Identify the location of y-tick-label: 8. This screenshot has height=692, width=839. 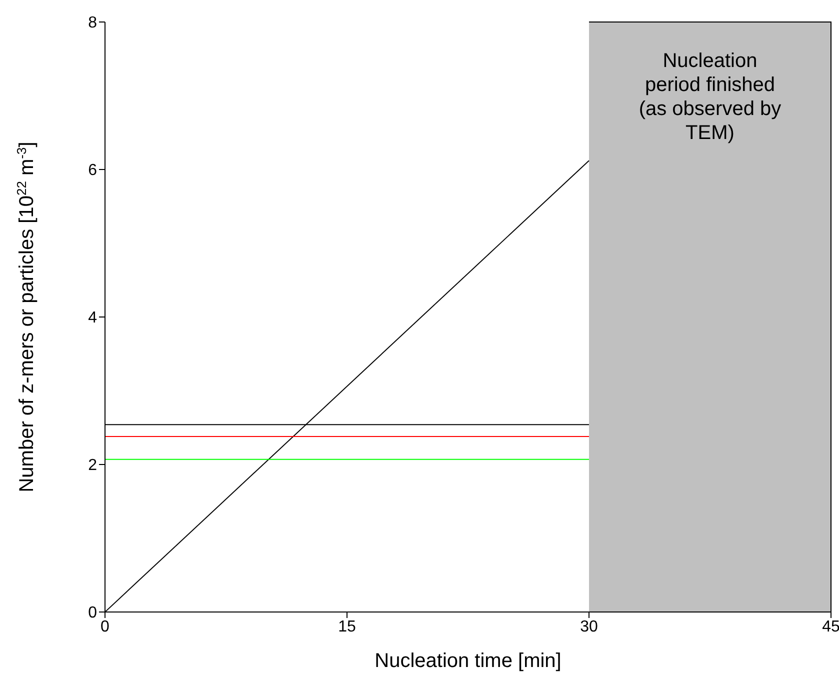
(93, 23).